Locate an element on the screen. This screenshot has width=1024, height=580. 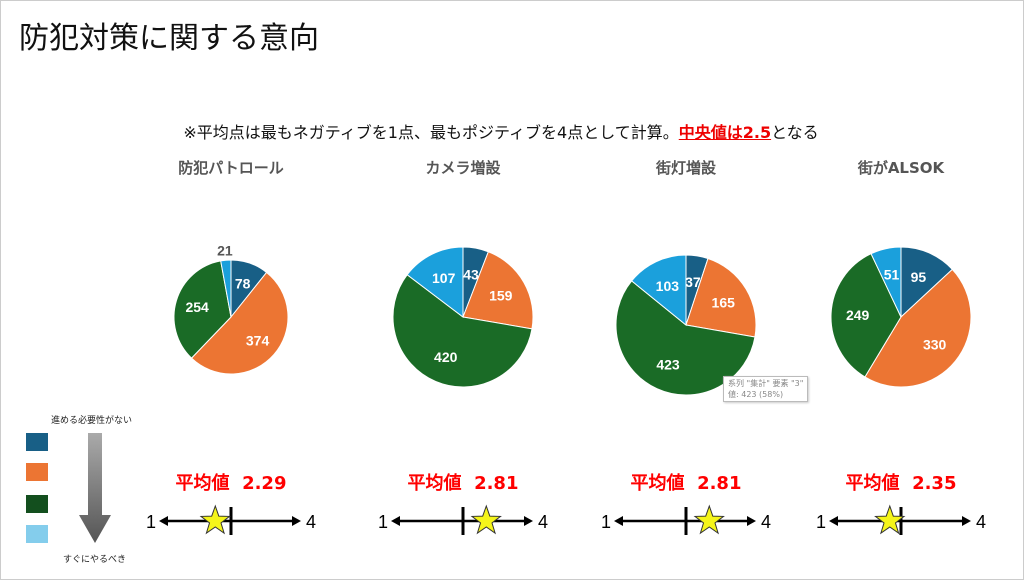
chart-tooltip: 系列 "集計" 要素 "3" 値: 423 (58%) is located at coordinates (766, 389).